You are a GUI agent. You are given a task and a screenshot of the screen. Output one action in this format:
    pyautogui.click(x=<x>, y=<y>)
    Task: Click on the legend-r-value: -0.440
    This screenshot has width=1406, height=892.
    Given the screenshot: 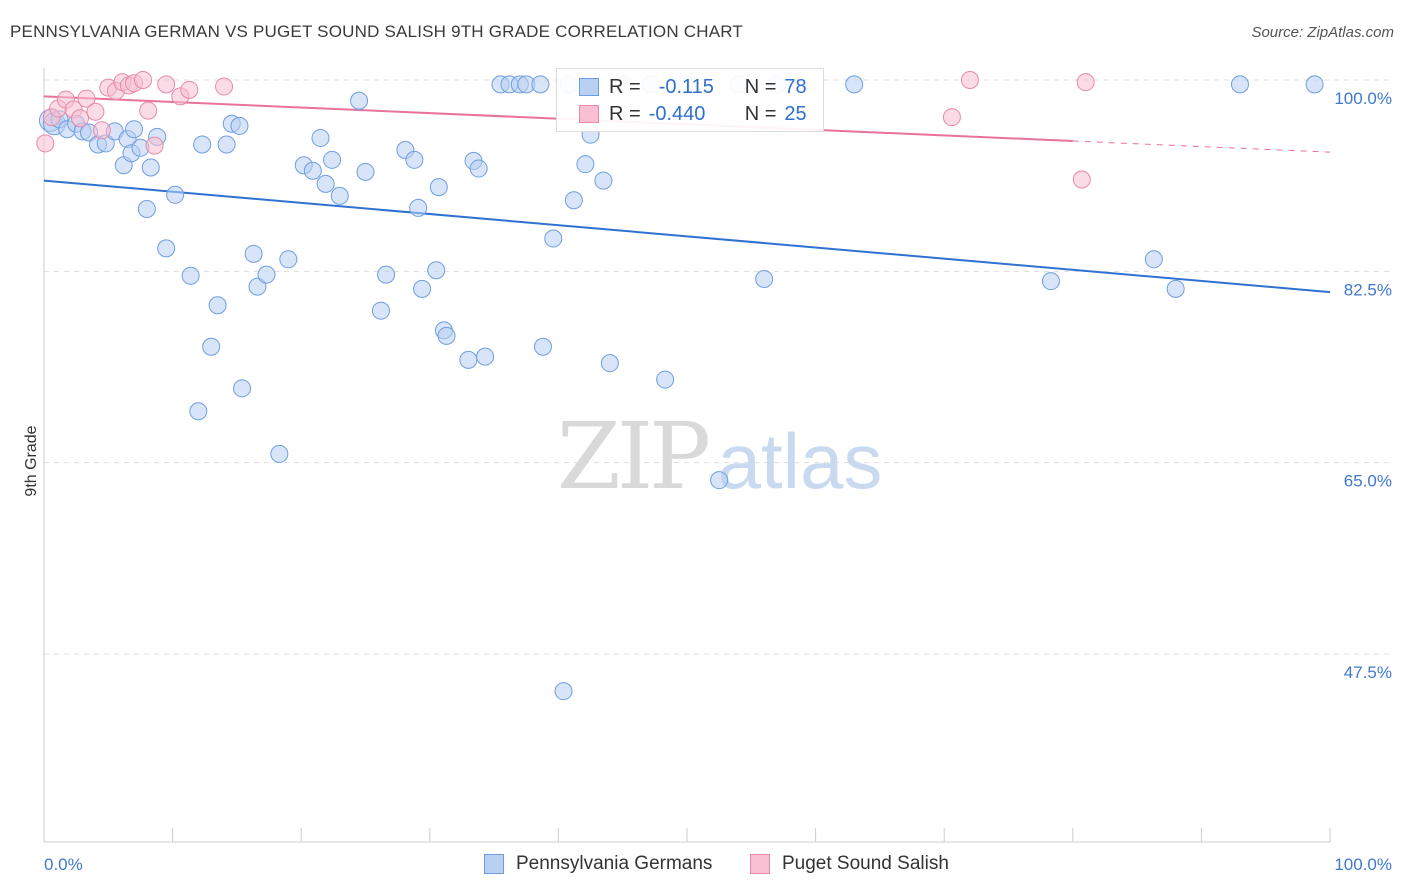 What is the action you would take?
    pyautogui.click(x=677, y=113)
    